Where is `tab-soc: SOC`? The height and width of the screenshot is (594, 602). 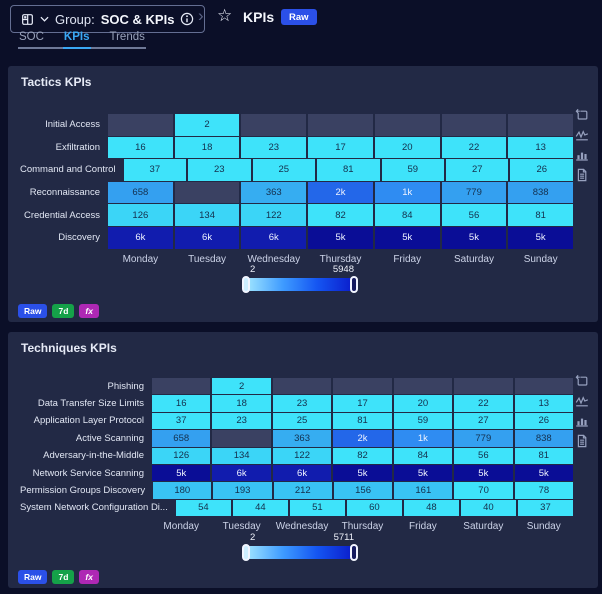
tab-soc: SOC is located at coordinates (31, 37).